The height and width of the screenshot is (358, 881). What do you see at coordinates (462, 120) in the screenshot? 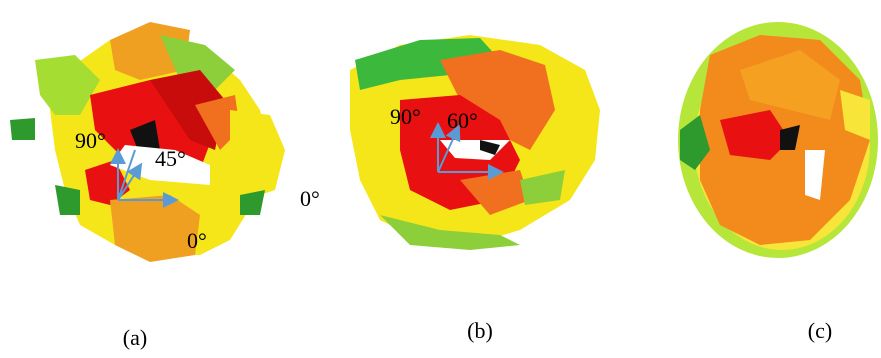
I see `angle-label: 60°` at bounding box center [462, 120].